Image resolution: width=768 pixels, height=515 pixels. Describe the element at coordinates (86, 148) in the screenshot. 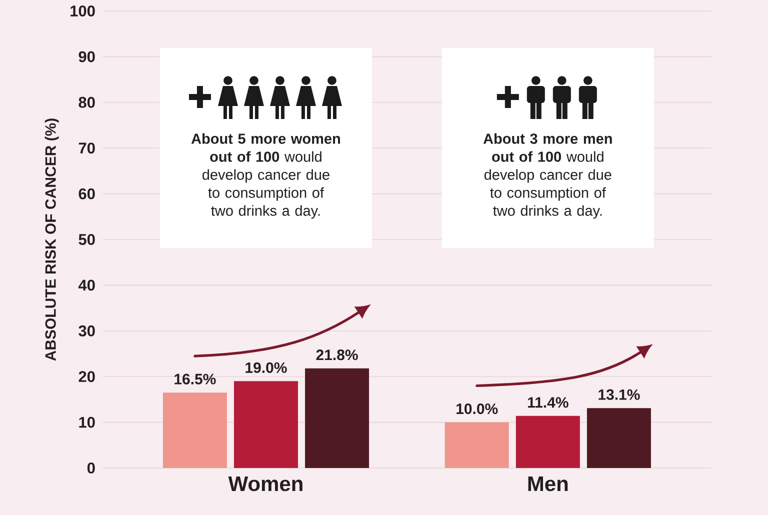

I see `y-tick-label: 70` at that location.